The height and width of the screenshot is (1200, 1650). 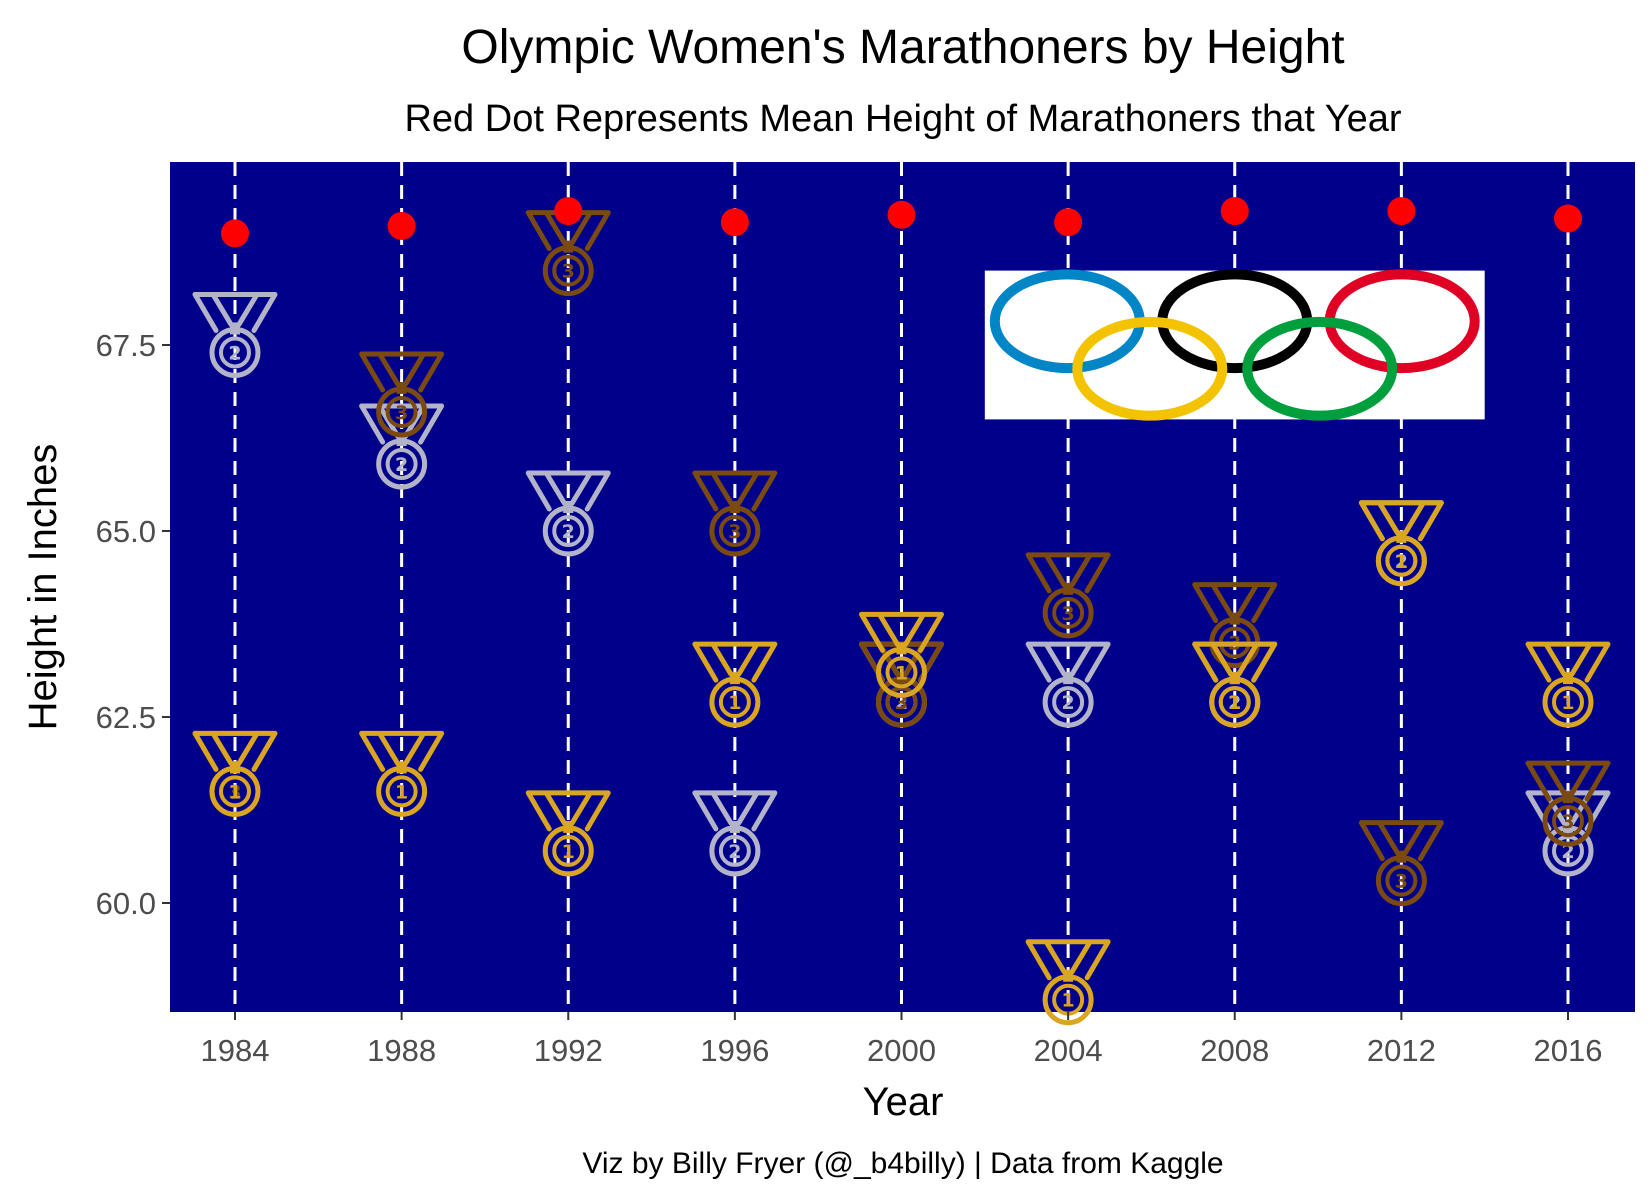 What do you see at coordinates (133, 624) in the screenshot?
I see `y-axis: 60.0 62.5 65.0 67.5` at bounding box center [133, 624].